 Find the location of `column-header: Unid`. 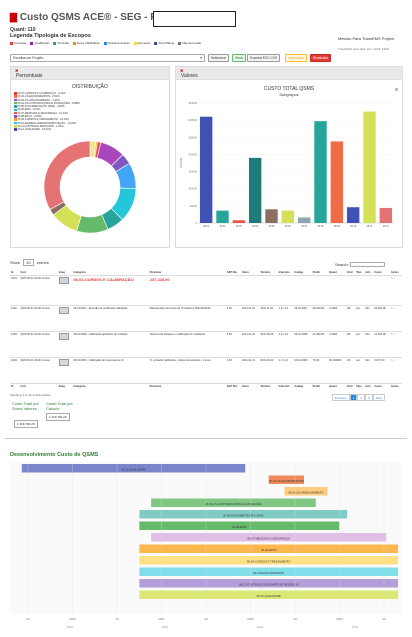

column-header: Unid is located at coordinates (350, 273).